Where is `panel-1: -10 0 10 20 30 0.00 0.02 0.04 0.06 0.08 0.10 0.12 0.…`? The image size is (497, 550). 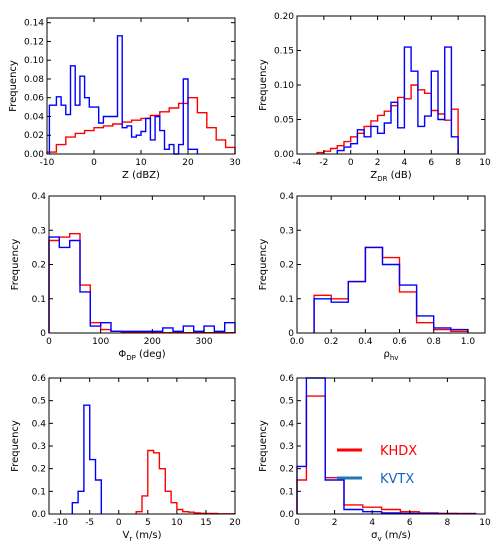 panel-1: -10 0 10 20 30 0.00 0.02 0.04 0.06 0.08 0.10 0.12 0.… is located at coordinates (124, 99).